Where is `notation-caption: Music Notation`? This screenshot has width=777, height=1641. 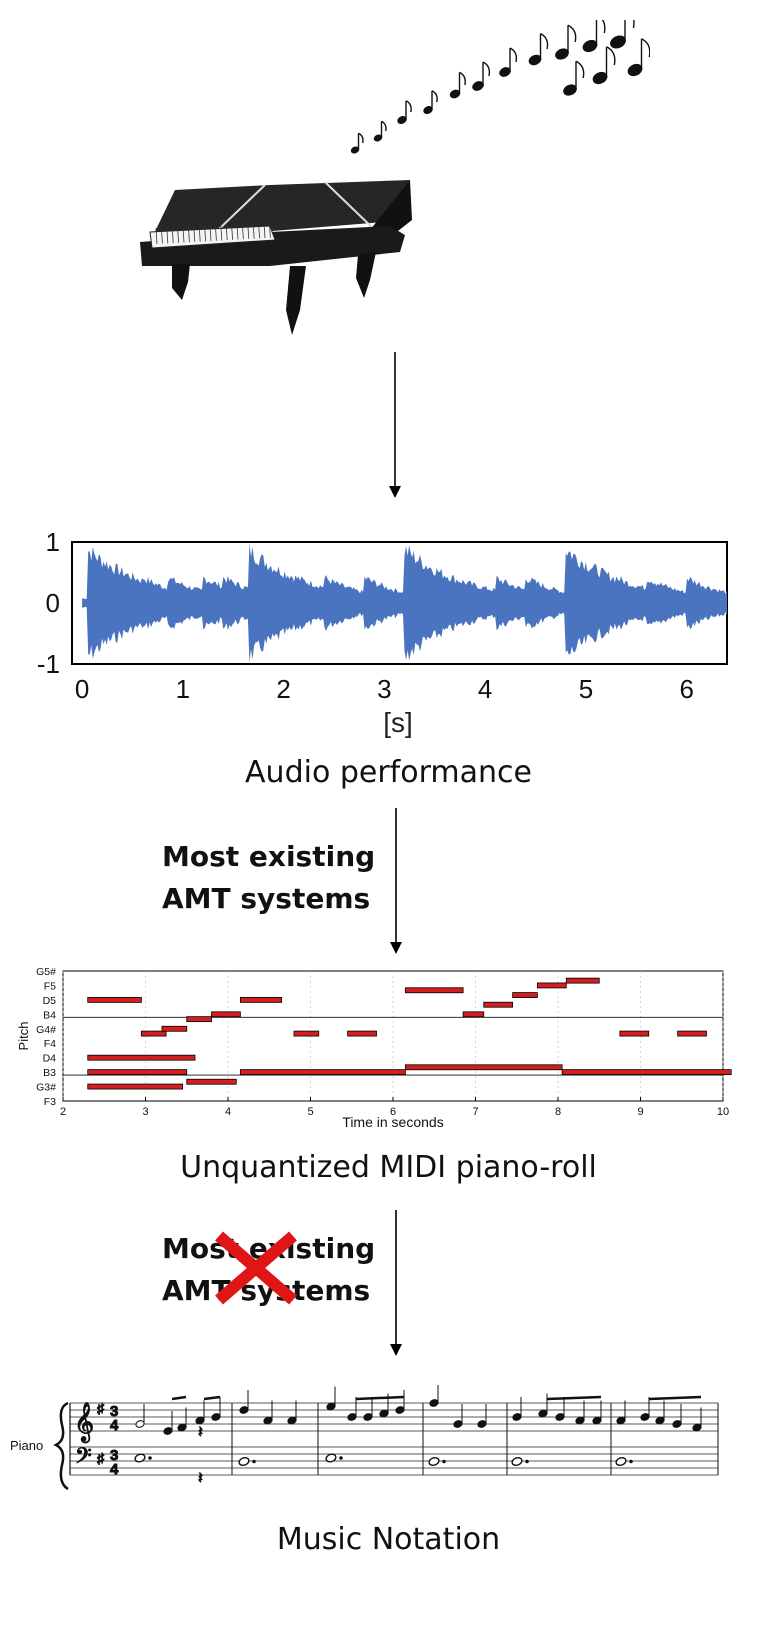
notation-caption: Music Notation is located at coordinates (388, 1539).